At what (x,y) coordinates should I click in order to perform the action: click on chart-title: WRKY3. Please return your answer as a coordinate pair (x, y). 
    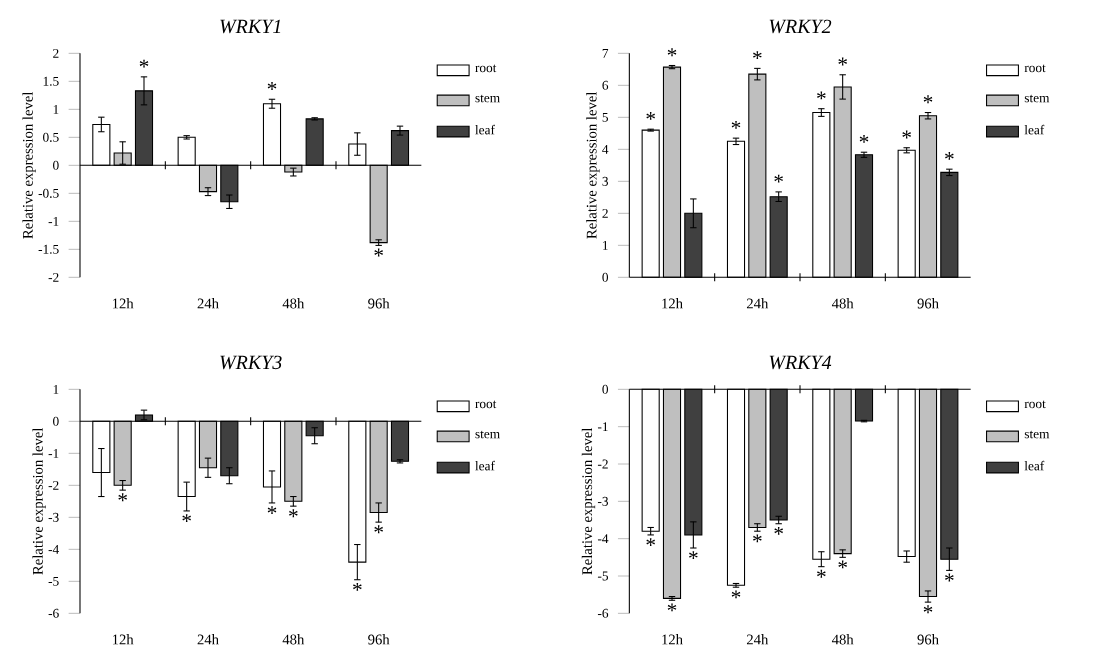
    Looking at the image, I should click on (251, 362).